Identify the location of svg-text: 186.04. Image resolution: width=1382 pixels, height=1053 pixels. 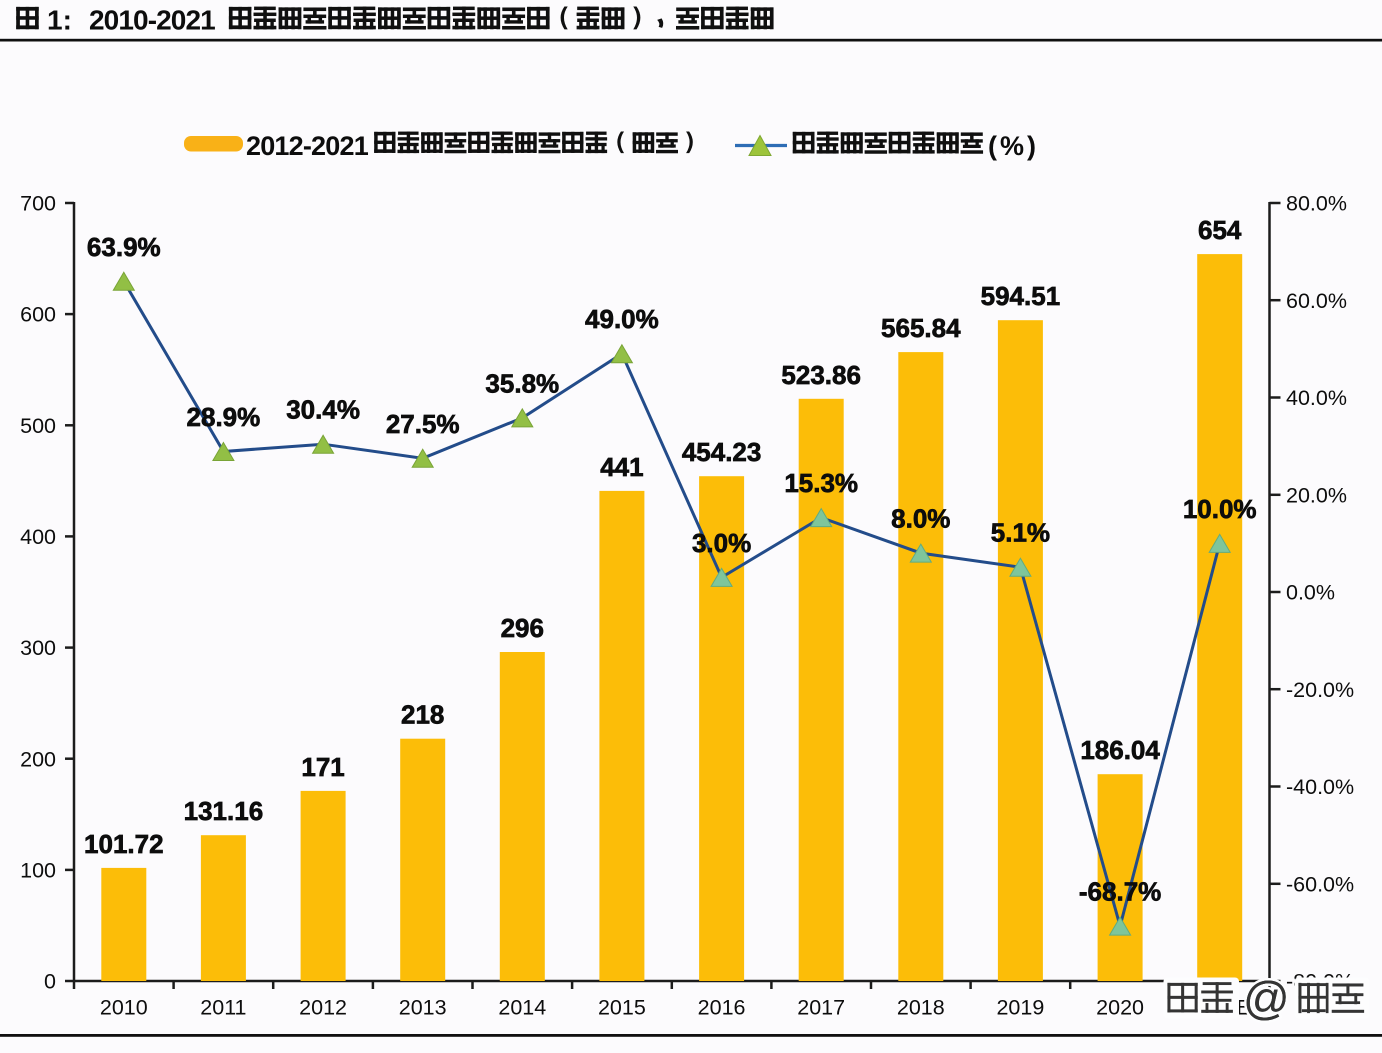
(1120, 750).